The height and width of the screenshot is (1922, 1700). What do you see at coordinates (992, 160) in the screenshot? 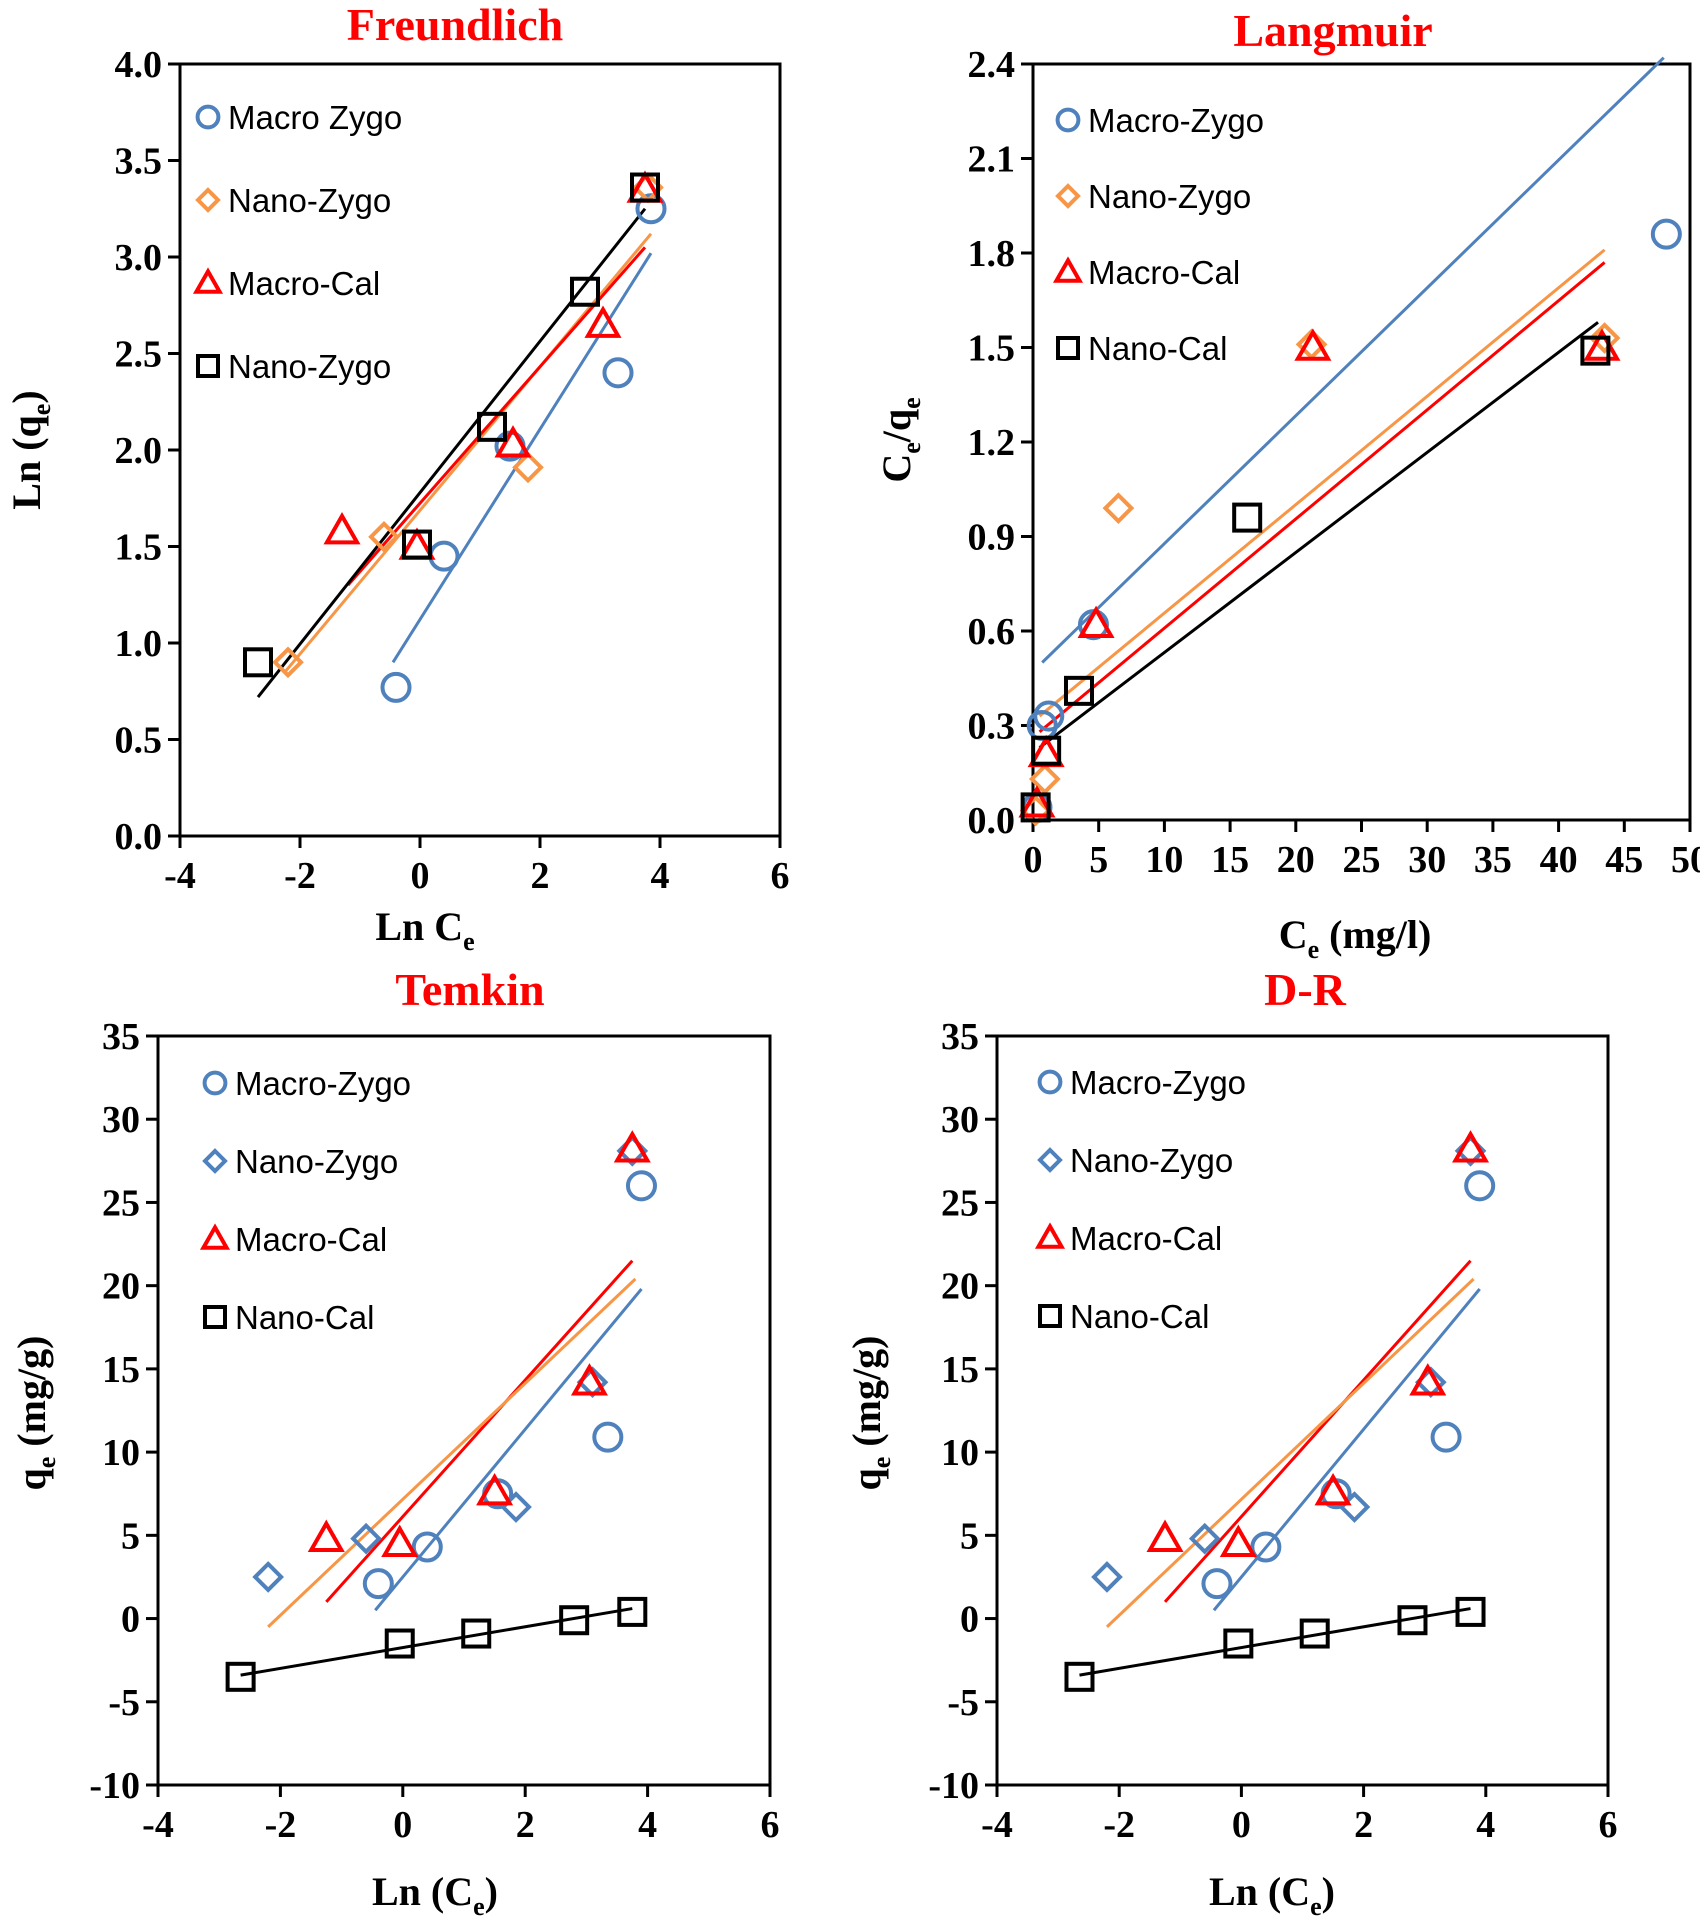
I see `y-tick-label: 2.1` at bounding box center [992, 160].